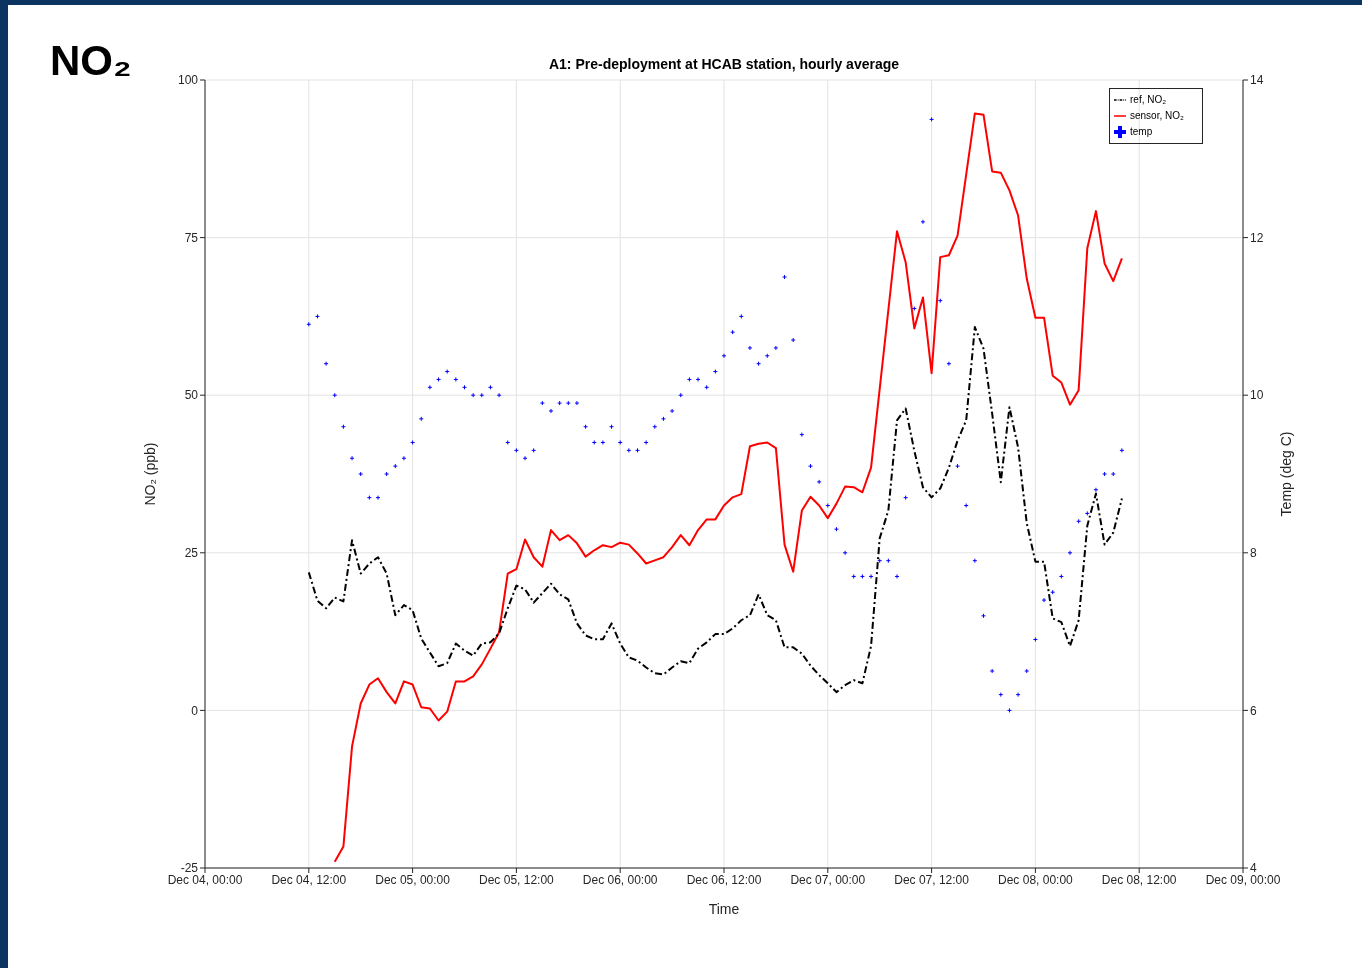 The width and height of the screenshot is (1362, 968). I want to click on y-tick-label: 0, so click(195, 710).